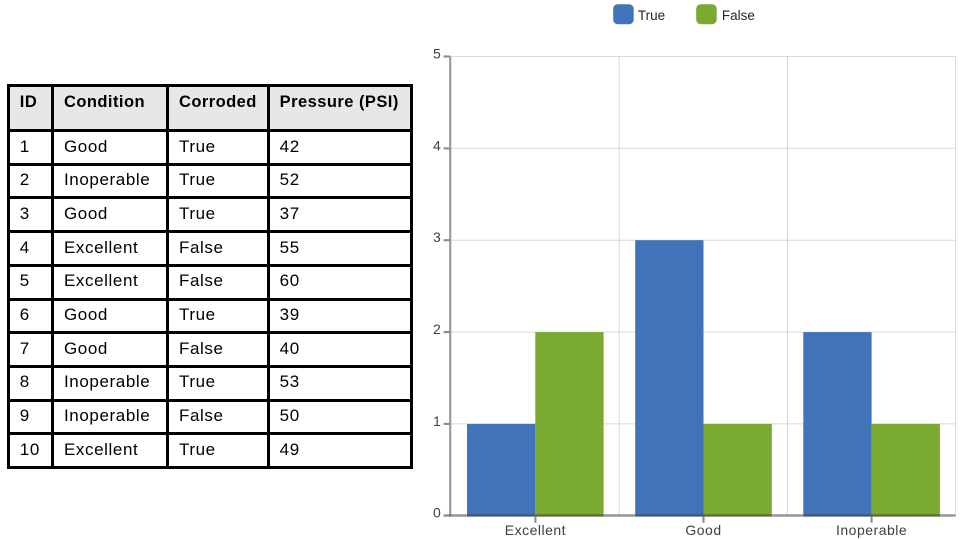 The width and height of the screenshot is (967, 540). I want to click on svg-text: 5, so click(437, 54).